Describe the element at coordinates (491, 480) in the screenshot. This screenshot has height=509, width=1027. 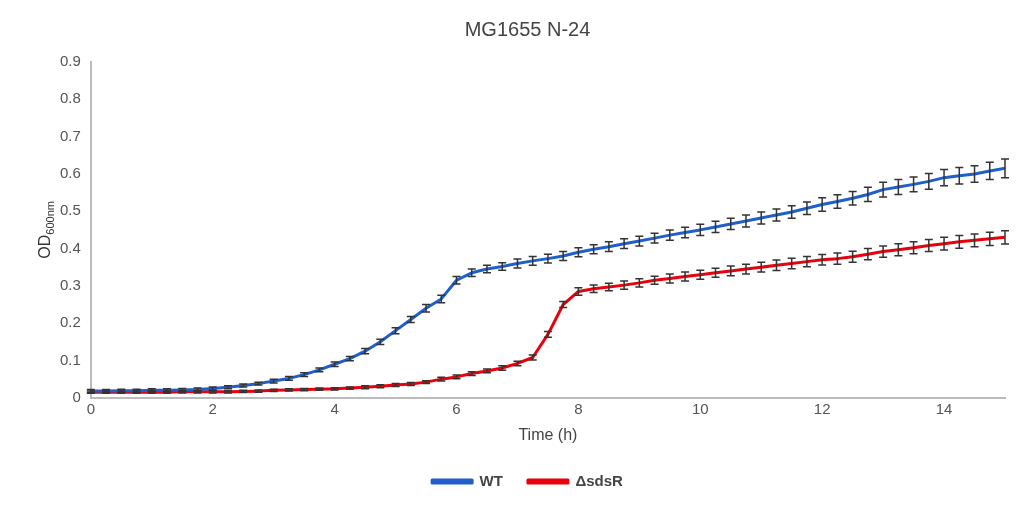
I see `legend-label: WT` at that location.